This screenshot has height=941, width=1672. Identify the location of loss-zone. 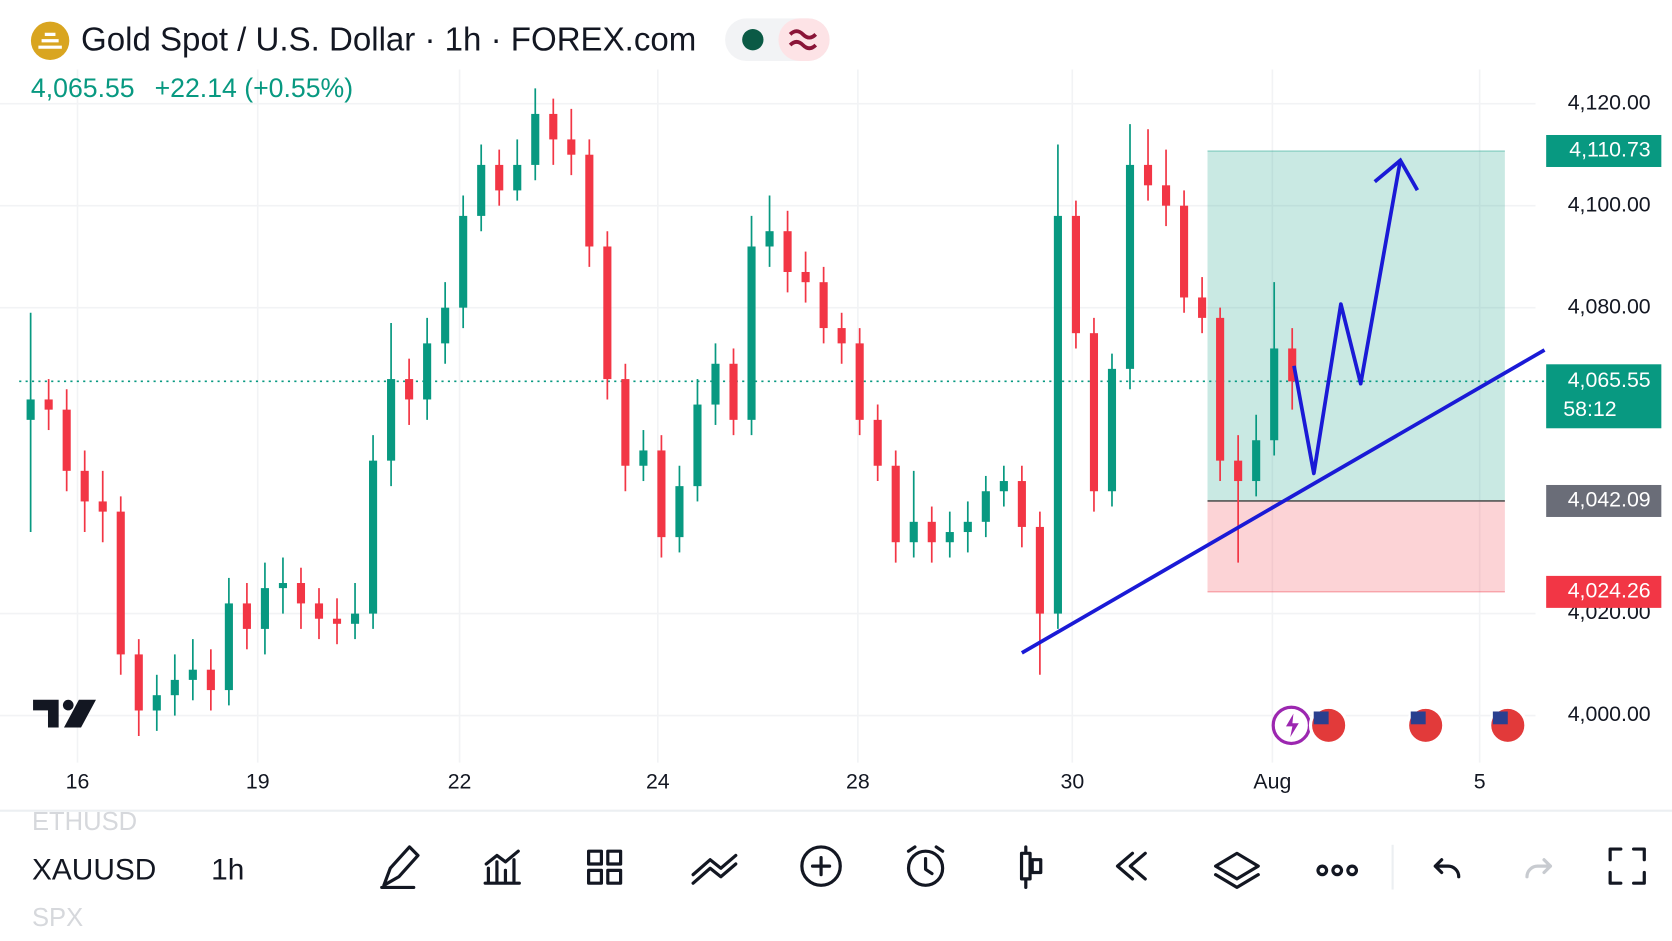
(1356, 546).